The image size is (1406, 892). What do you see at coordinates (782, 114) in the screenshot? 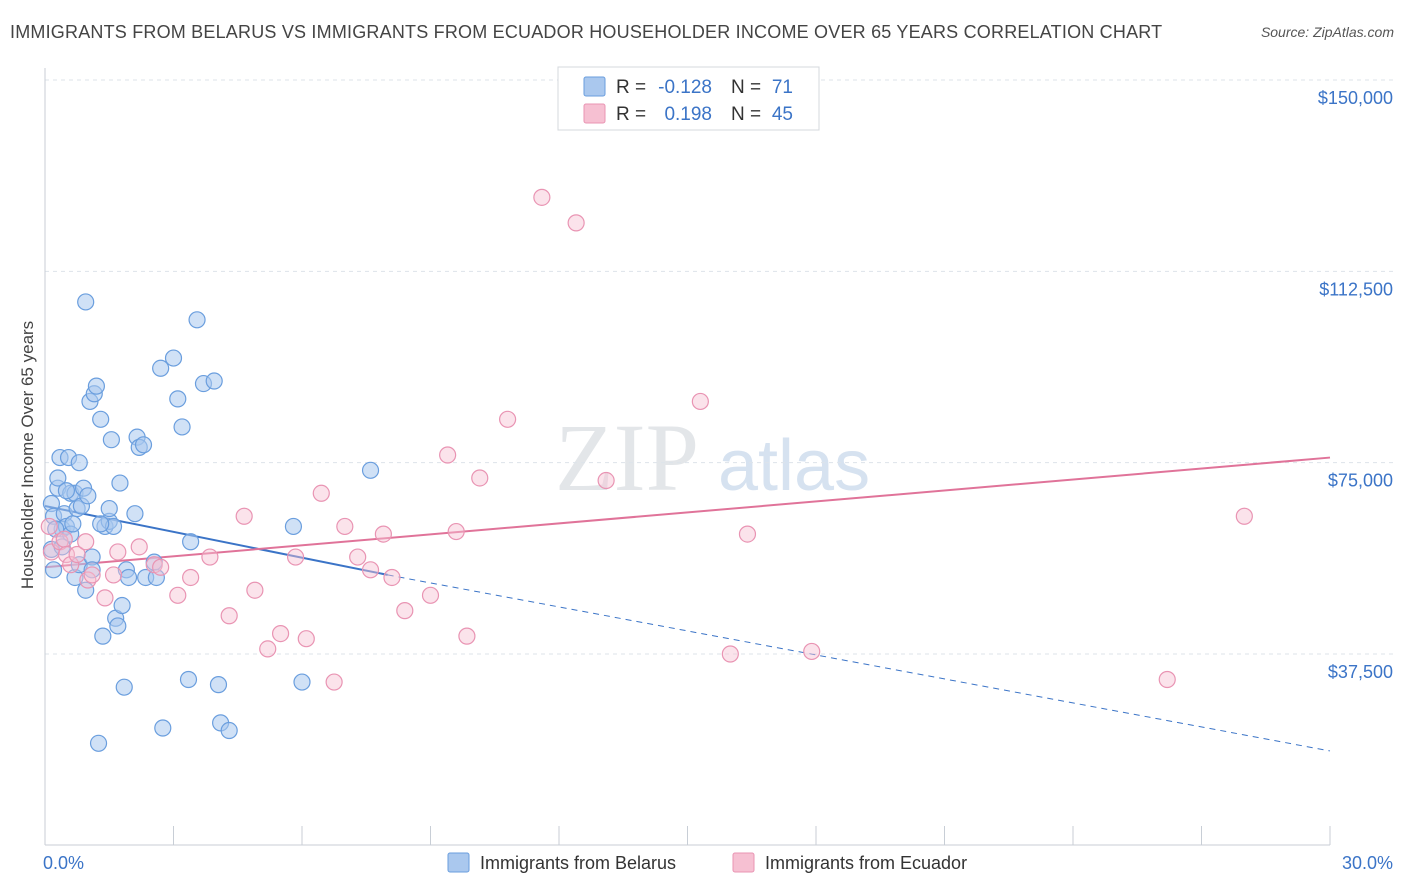
I see `legend-n-value-ecuador: 45` at bounding box center [782, 114].